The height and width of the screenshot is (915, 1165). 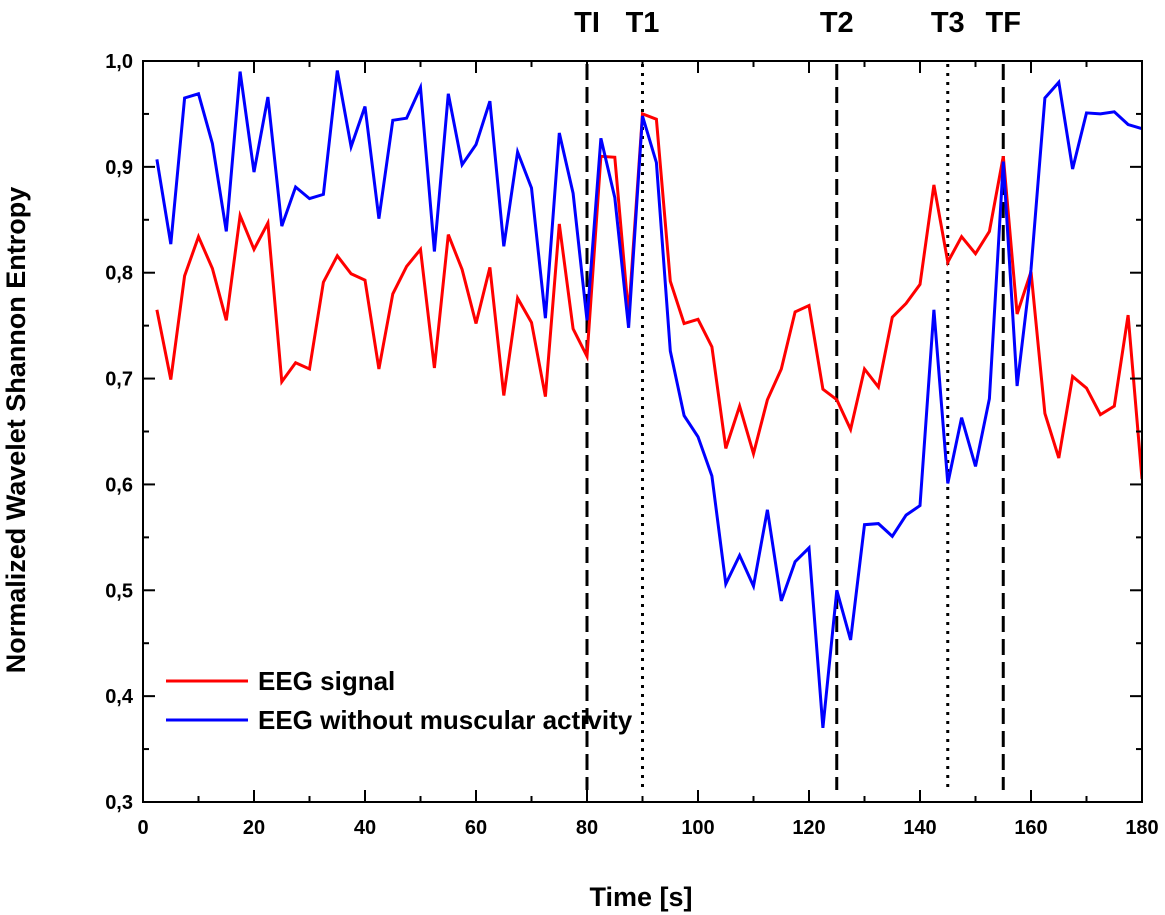 I want to click on x-tick-label: 120, so click(x=808, y=828).